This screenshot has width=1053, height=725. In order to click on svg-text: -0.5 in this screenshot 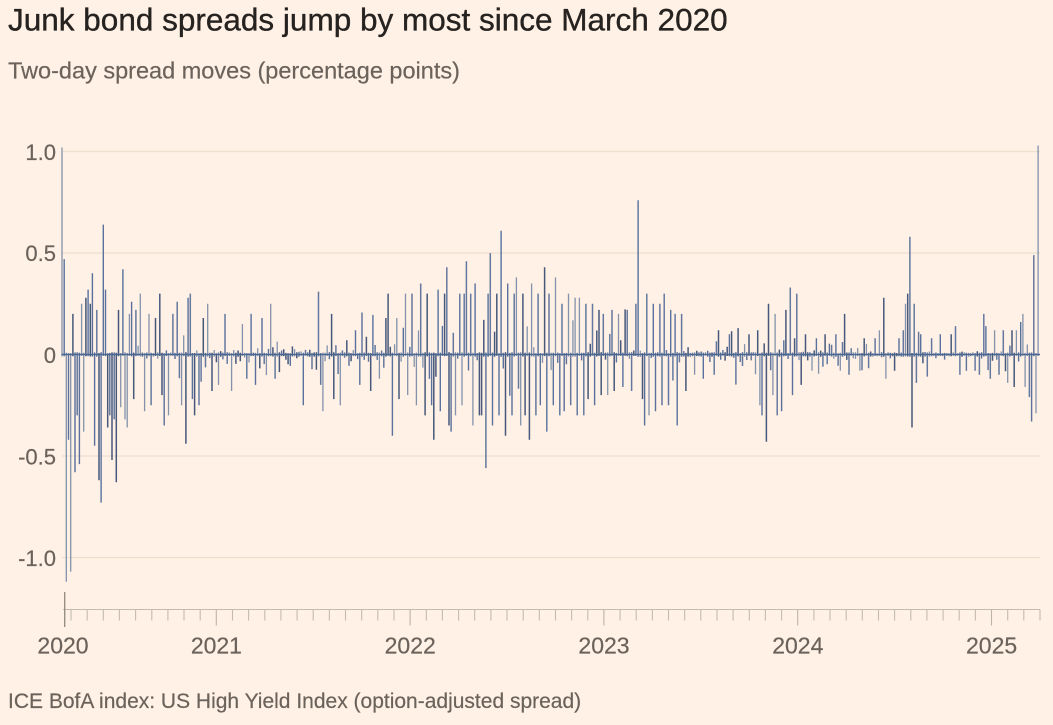, I will do `click(37, 457)`.